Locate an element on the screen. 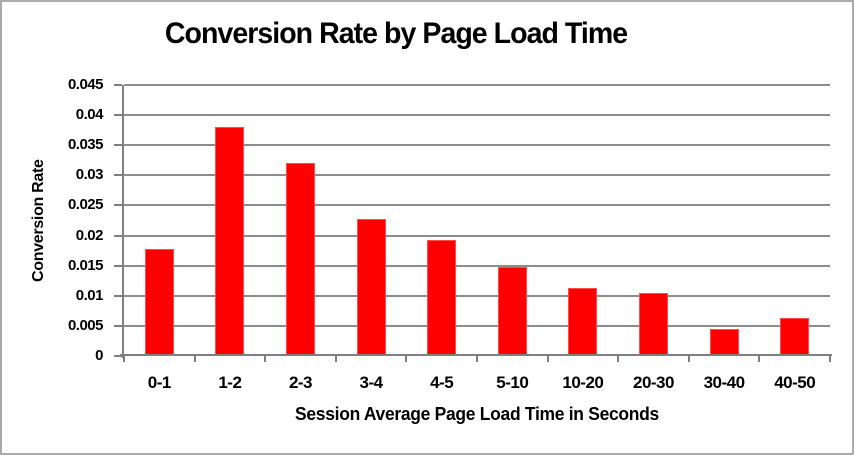 This screenshot has height=455, width=854. y-tick-label: 0 is located at coordinates (99, 355).